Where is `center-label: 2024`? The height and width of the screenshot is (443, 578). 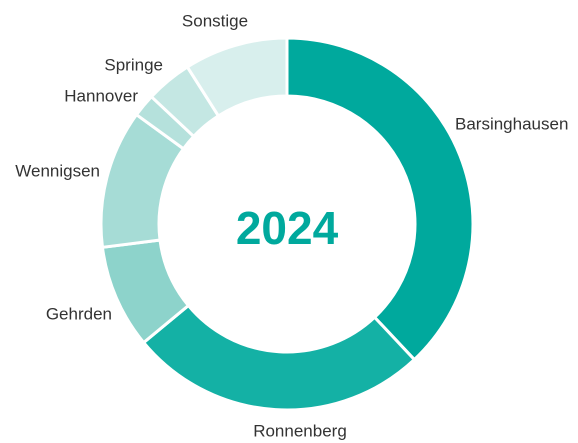 center-label: 2024 is located at coordinates (287, 228).